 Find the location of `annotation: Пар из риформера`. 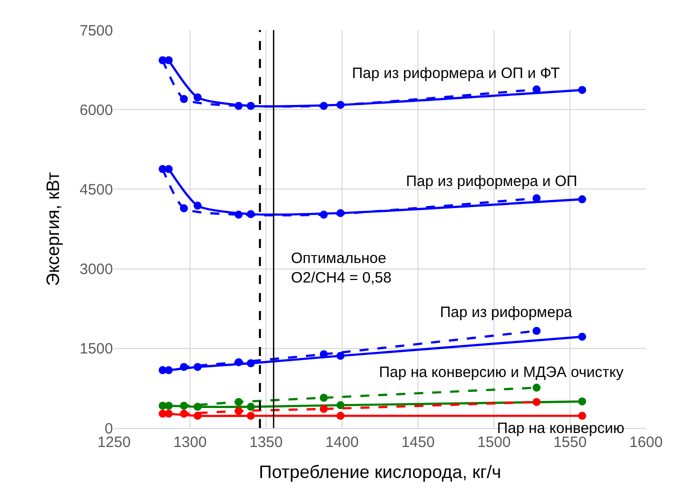

annotation: Пар из риформера is located at coordinates (506, 312).